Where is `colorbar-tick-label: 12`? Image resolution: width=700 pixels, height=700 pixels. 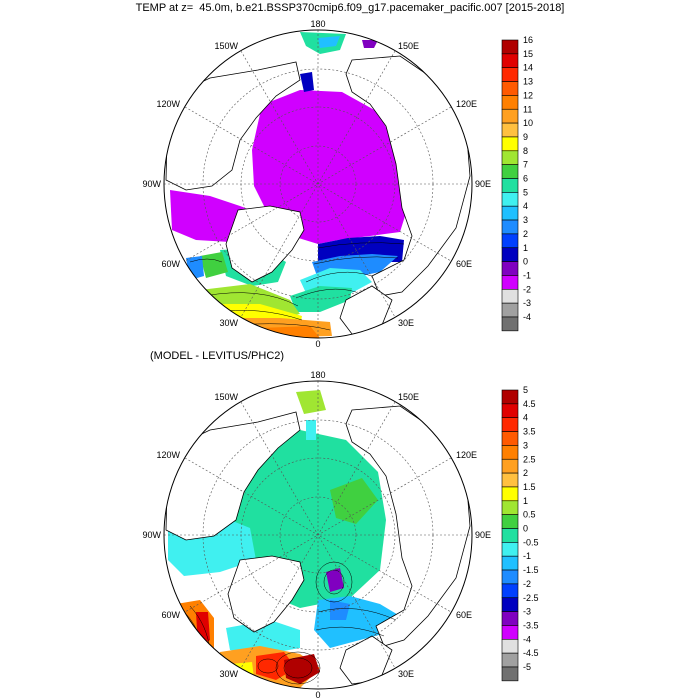
colorbar-tick-label: 12 is located at coordinates (528, 95).